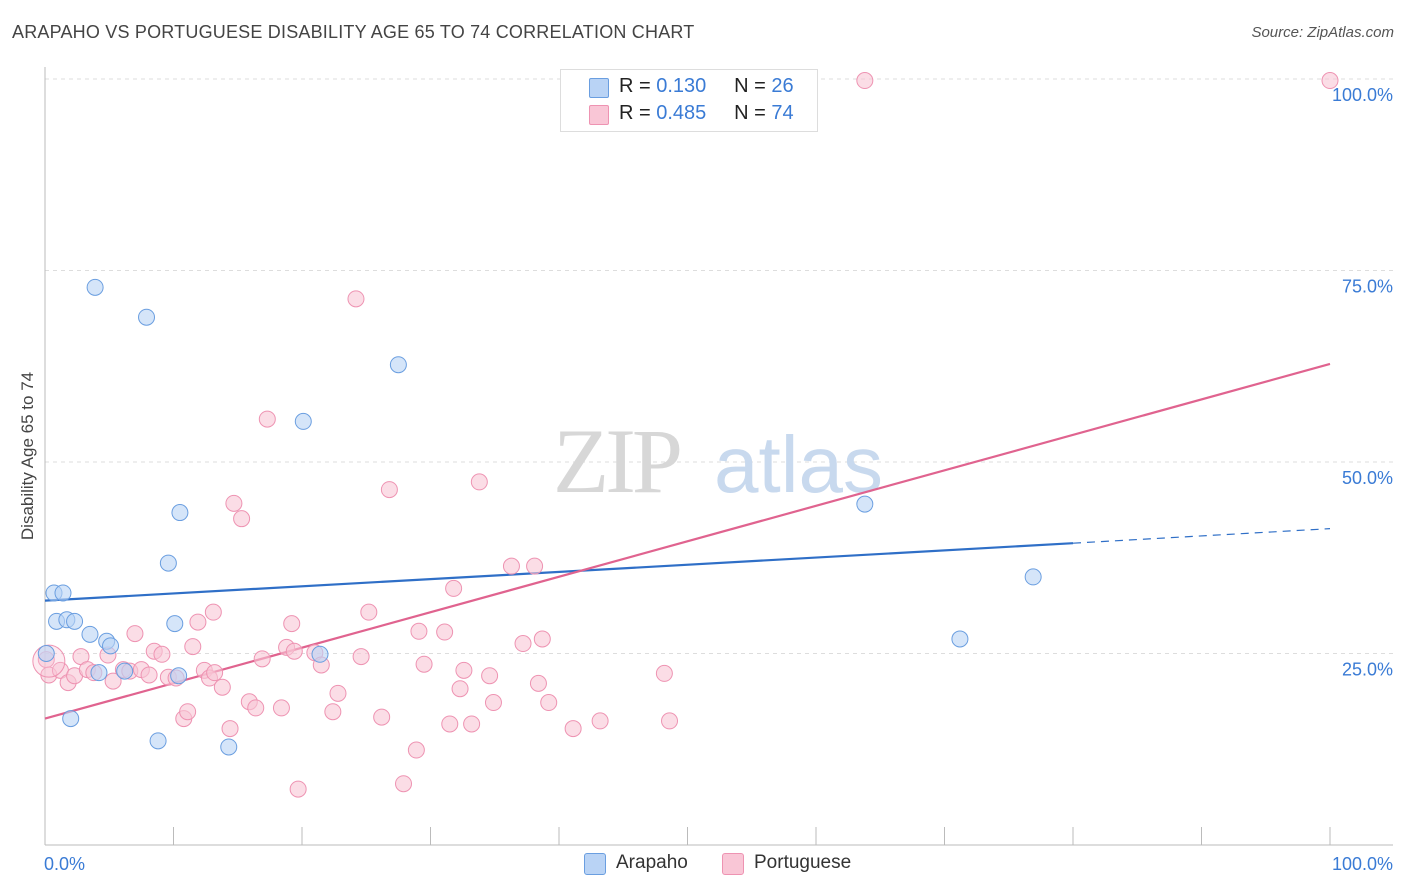  What do you see at coordinates (1322, 32) in the screenshot?
I see `source-label: Source: ZipAtlas.com` at bounding box center [1322, 32].